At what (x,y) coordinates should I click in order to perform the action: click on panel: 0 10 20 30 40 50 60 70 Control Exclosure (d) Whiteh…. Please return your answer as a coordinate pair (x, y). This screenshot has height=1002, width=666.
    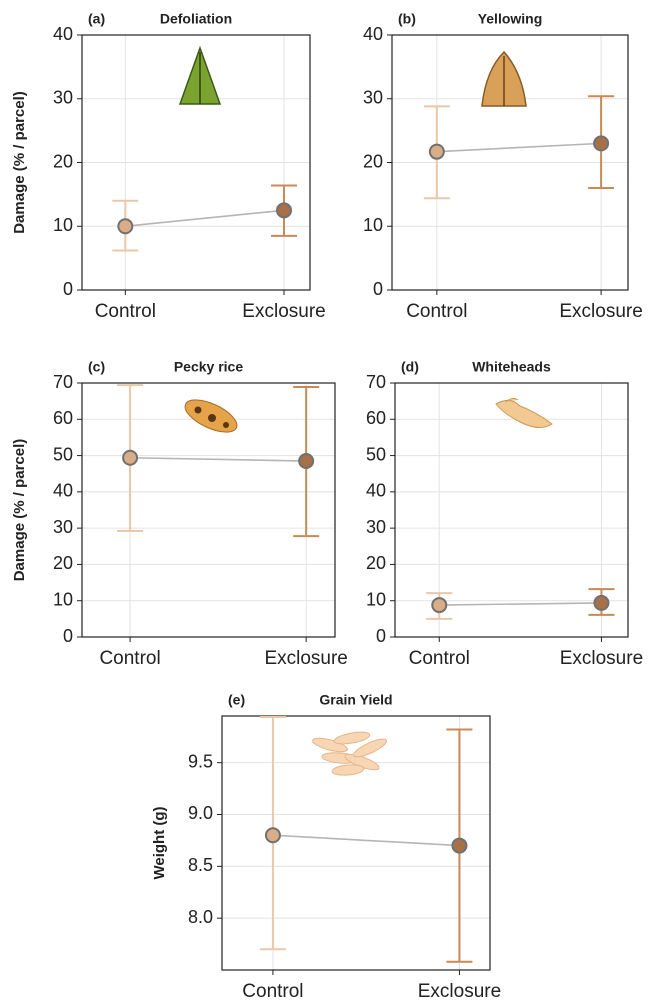
    Looking at the image, I should click on (504, 514).